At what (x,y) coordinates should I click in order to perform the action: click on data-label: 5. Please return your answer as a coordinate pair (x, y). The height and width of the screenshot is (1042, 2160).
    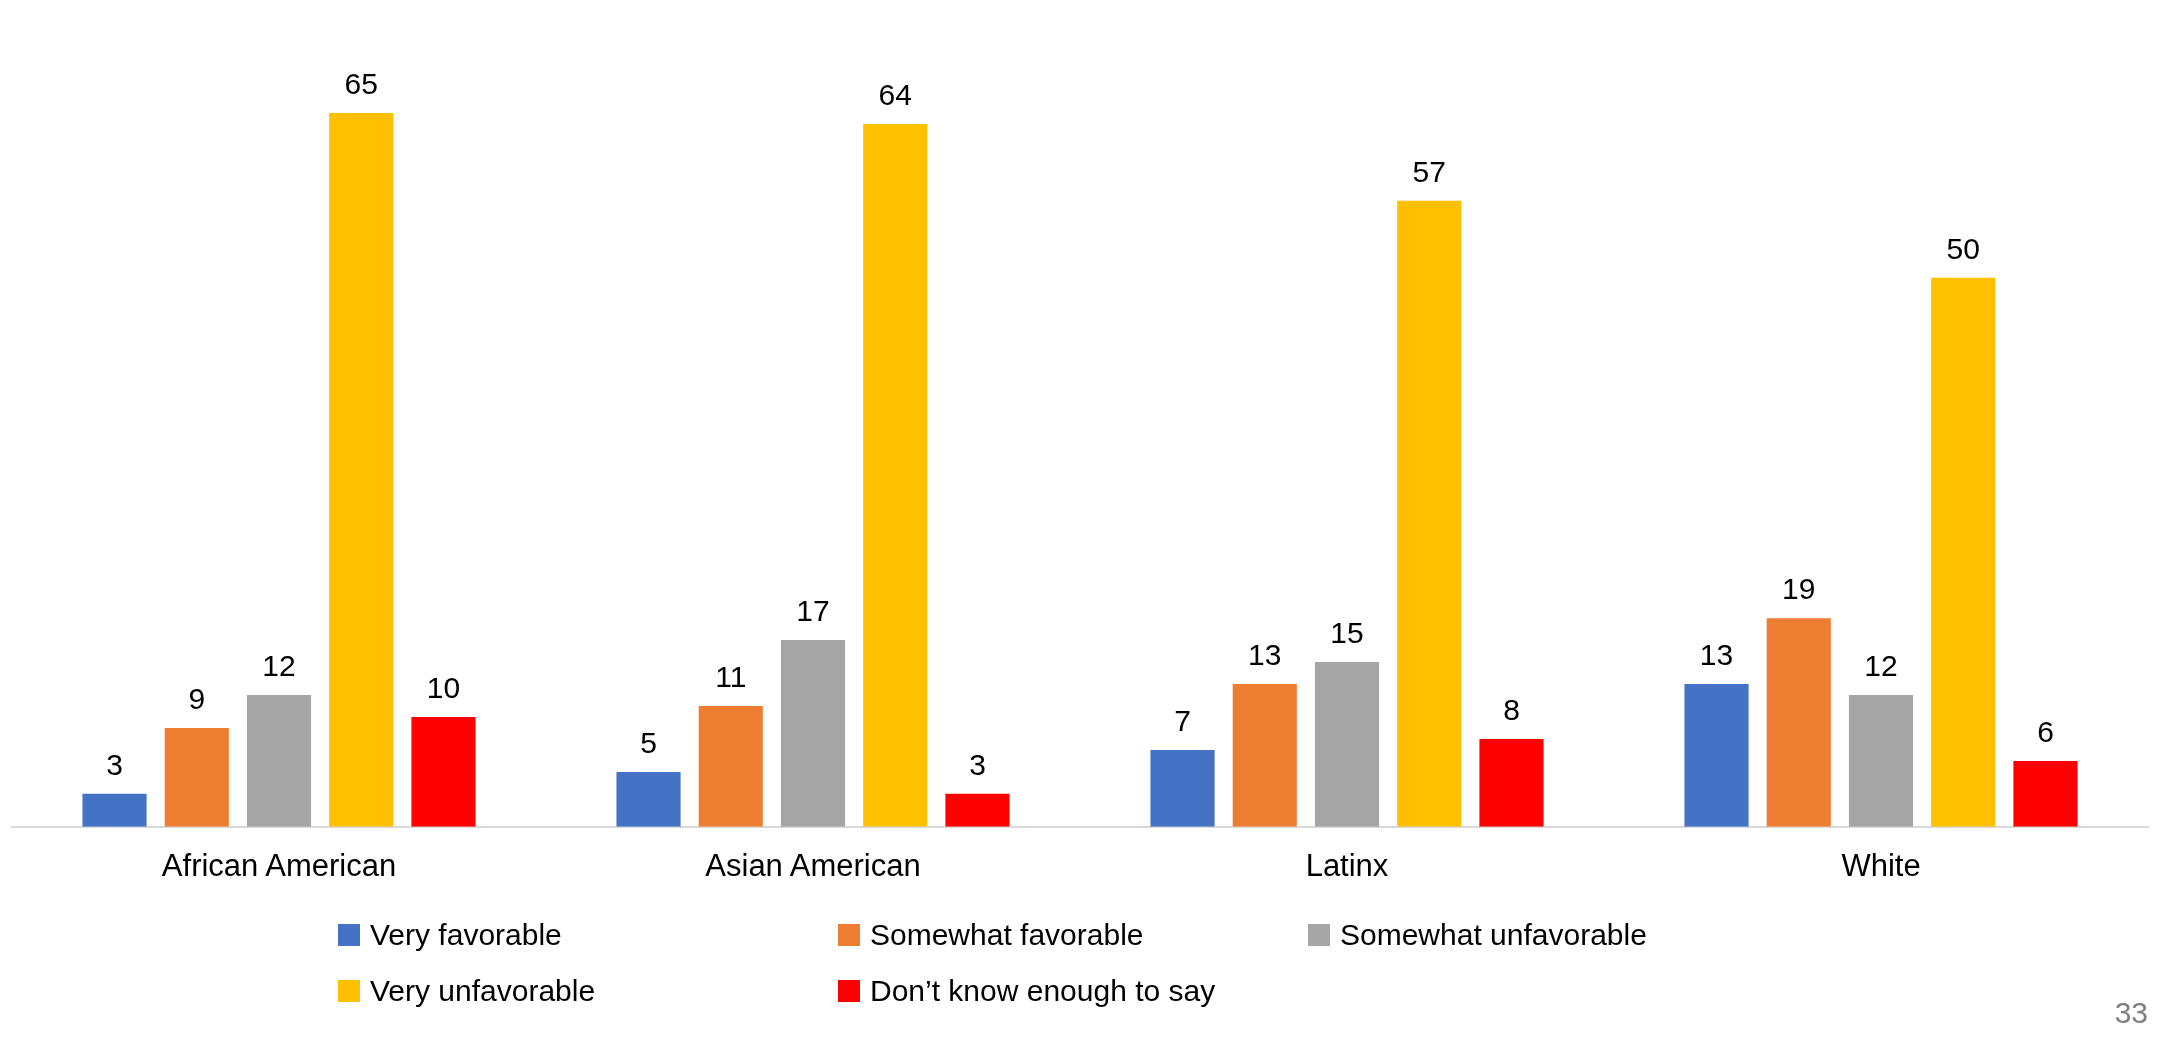
    Looking at the image, I should click on (648, 743).